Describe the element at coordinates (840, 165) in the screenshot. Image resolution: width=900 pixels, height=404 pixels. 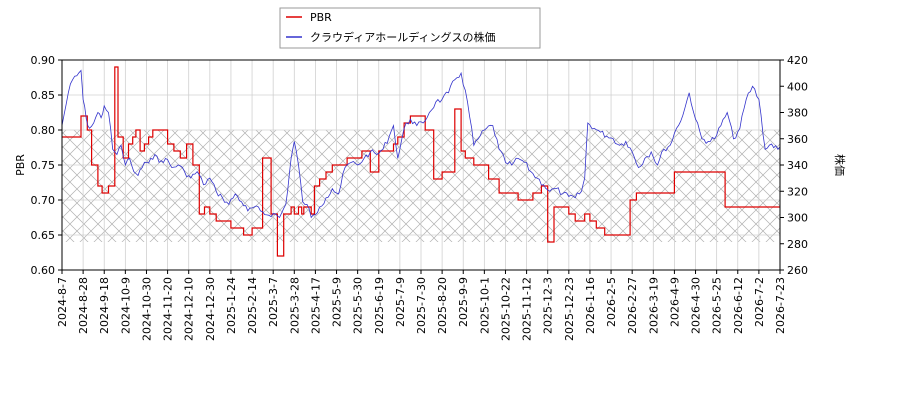
I see `y-right-axis-label: 株価` at that location.